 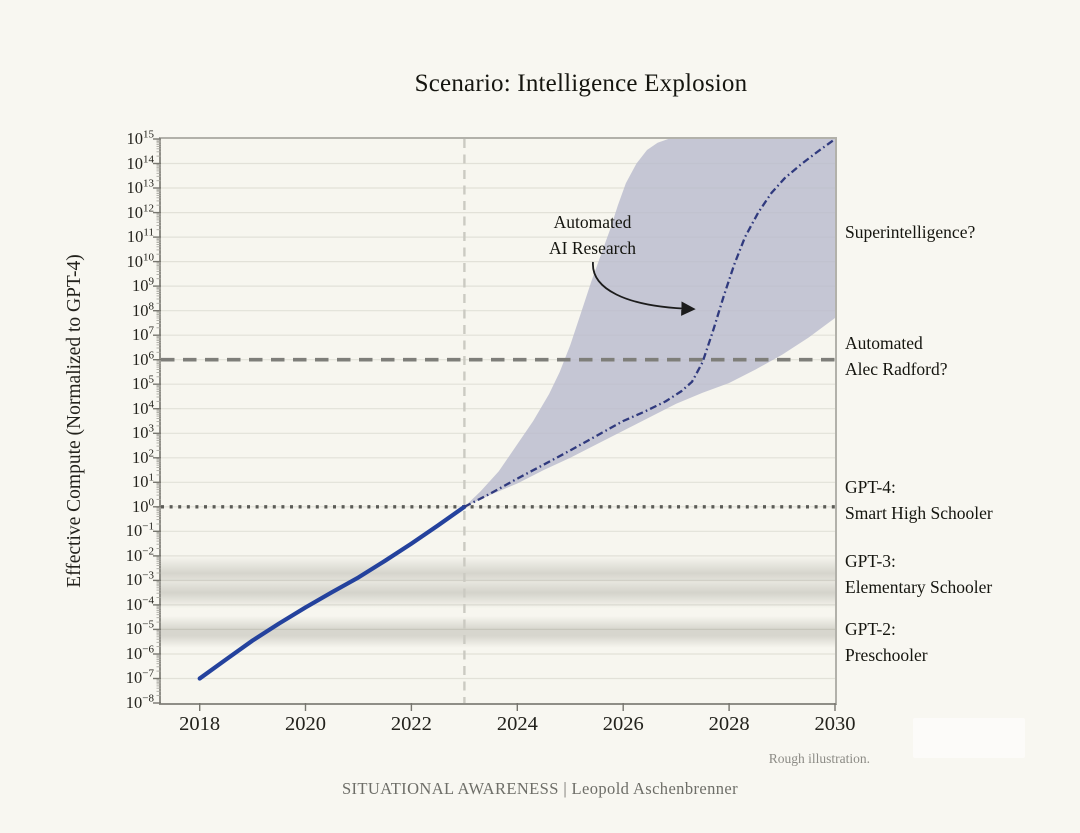 I want to click on y-tick-label-10e14: 10¹⁴, so click(x=140, y=163).